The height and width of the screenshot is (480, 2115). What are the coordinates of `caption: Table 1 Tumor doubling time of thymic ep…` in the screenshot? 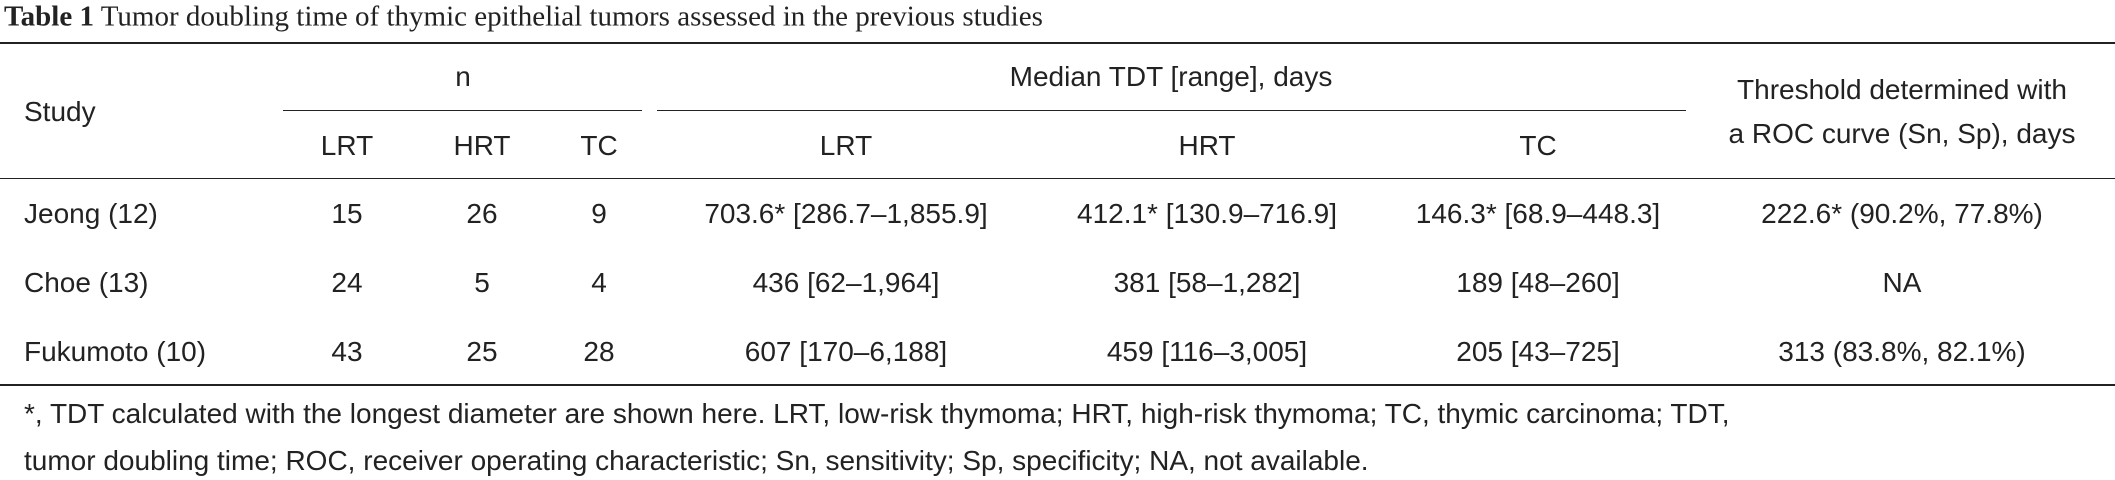 It's located at (523, 16).